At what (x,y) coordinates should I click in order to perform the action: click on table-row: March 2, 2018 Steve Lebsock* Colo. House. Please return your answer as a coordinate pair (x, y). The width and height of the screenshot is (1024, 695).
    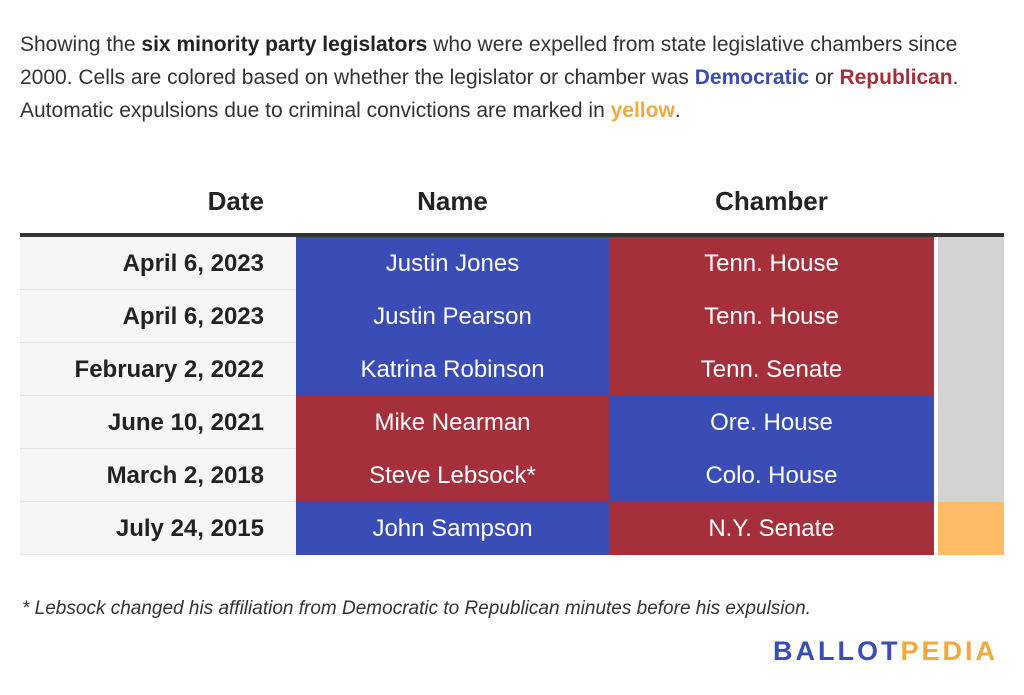
    Looking at the image, I should click on (512, 475).